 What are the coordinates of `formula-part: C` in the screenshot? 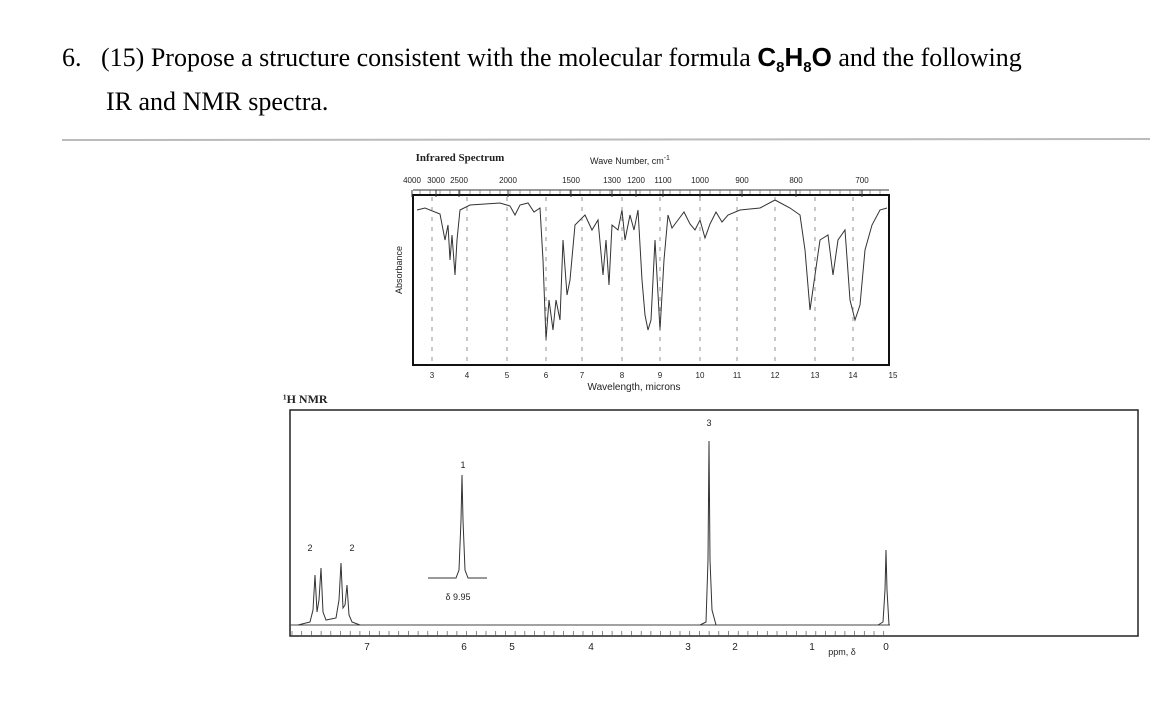 It's located at (767, 57).